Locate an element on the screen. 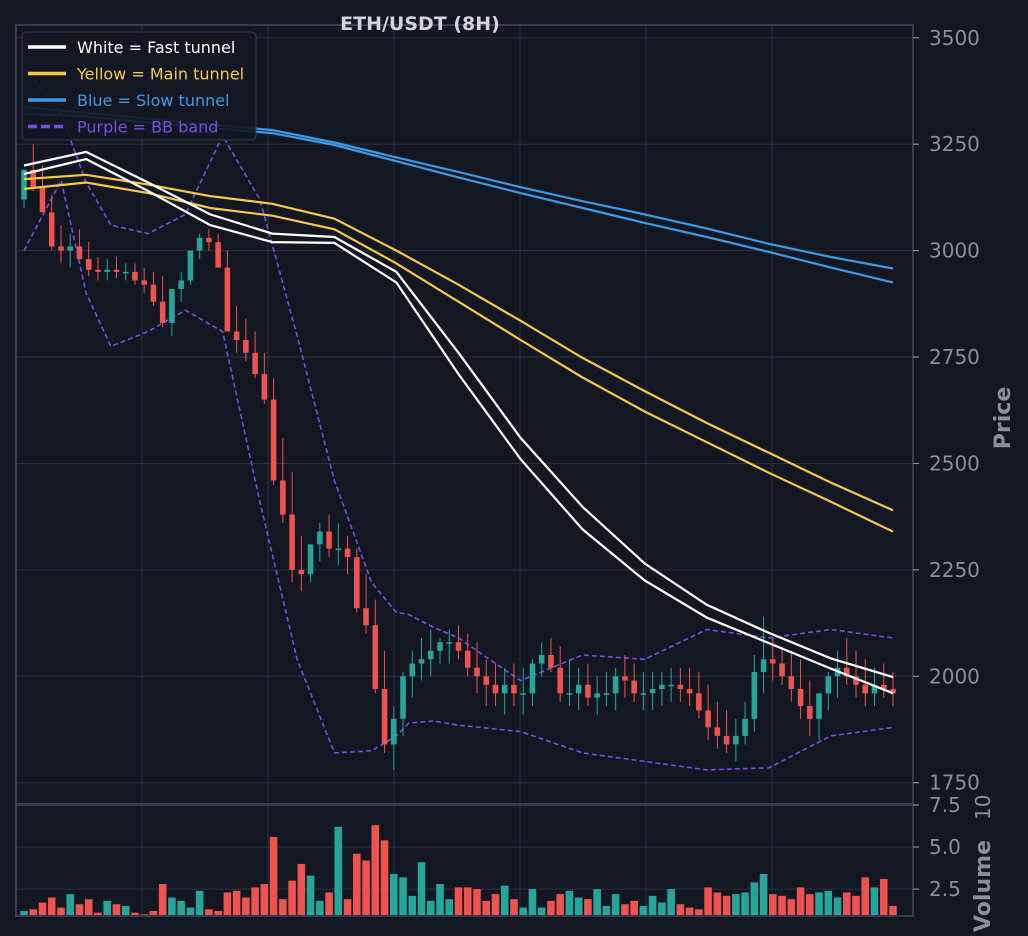 This screenshot has height=936, width=1028. y-tick-label: 3000 is located at coordinates (954, 251).